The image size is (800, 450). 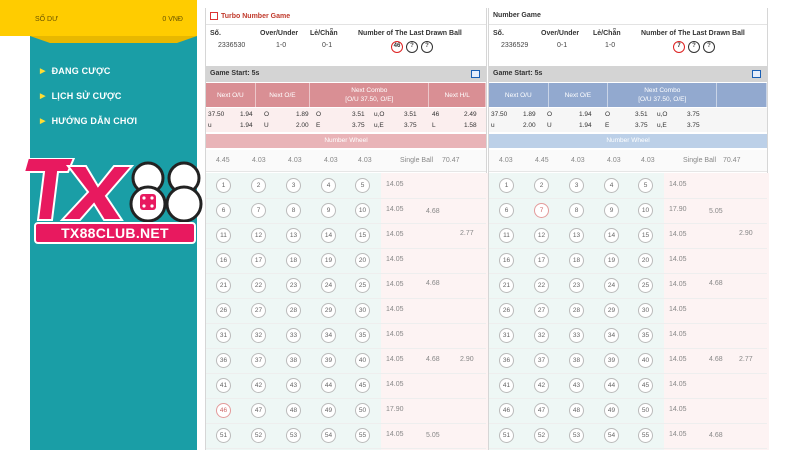 I want to click on number-ball: 9, so click(x=328, y=210).